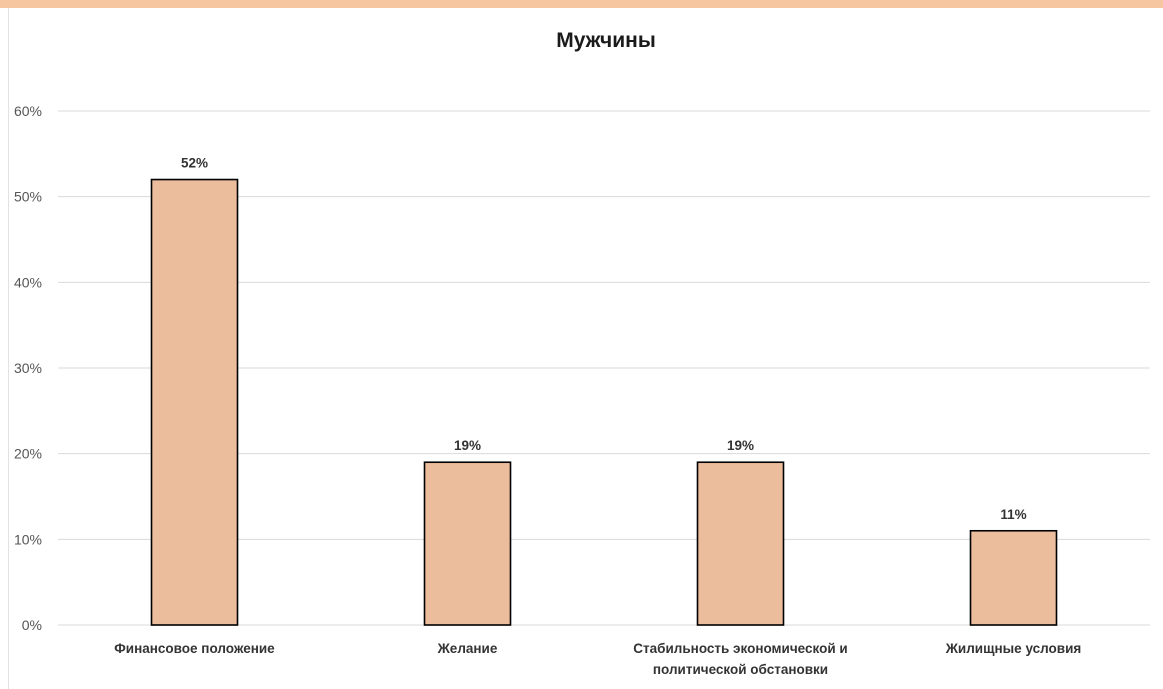 The height and width of the screenshot is (689, 1163). What do you see at coordinates (32, 625) in the screenshot?
I see `y-tick-label: 0%` at bounding box center [32, 625].